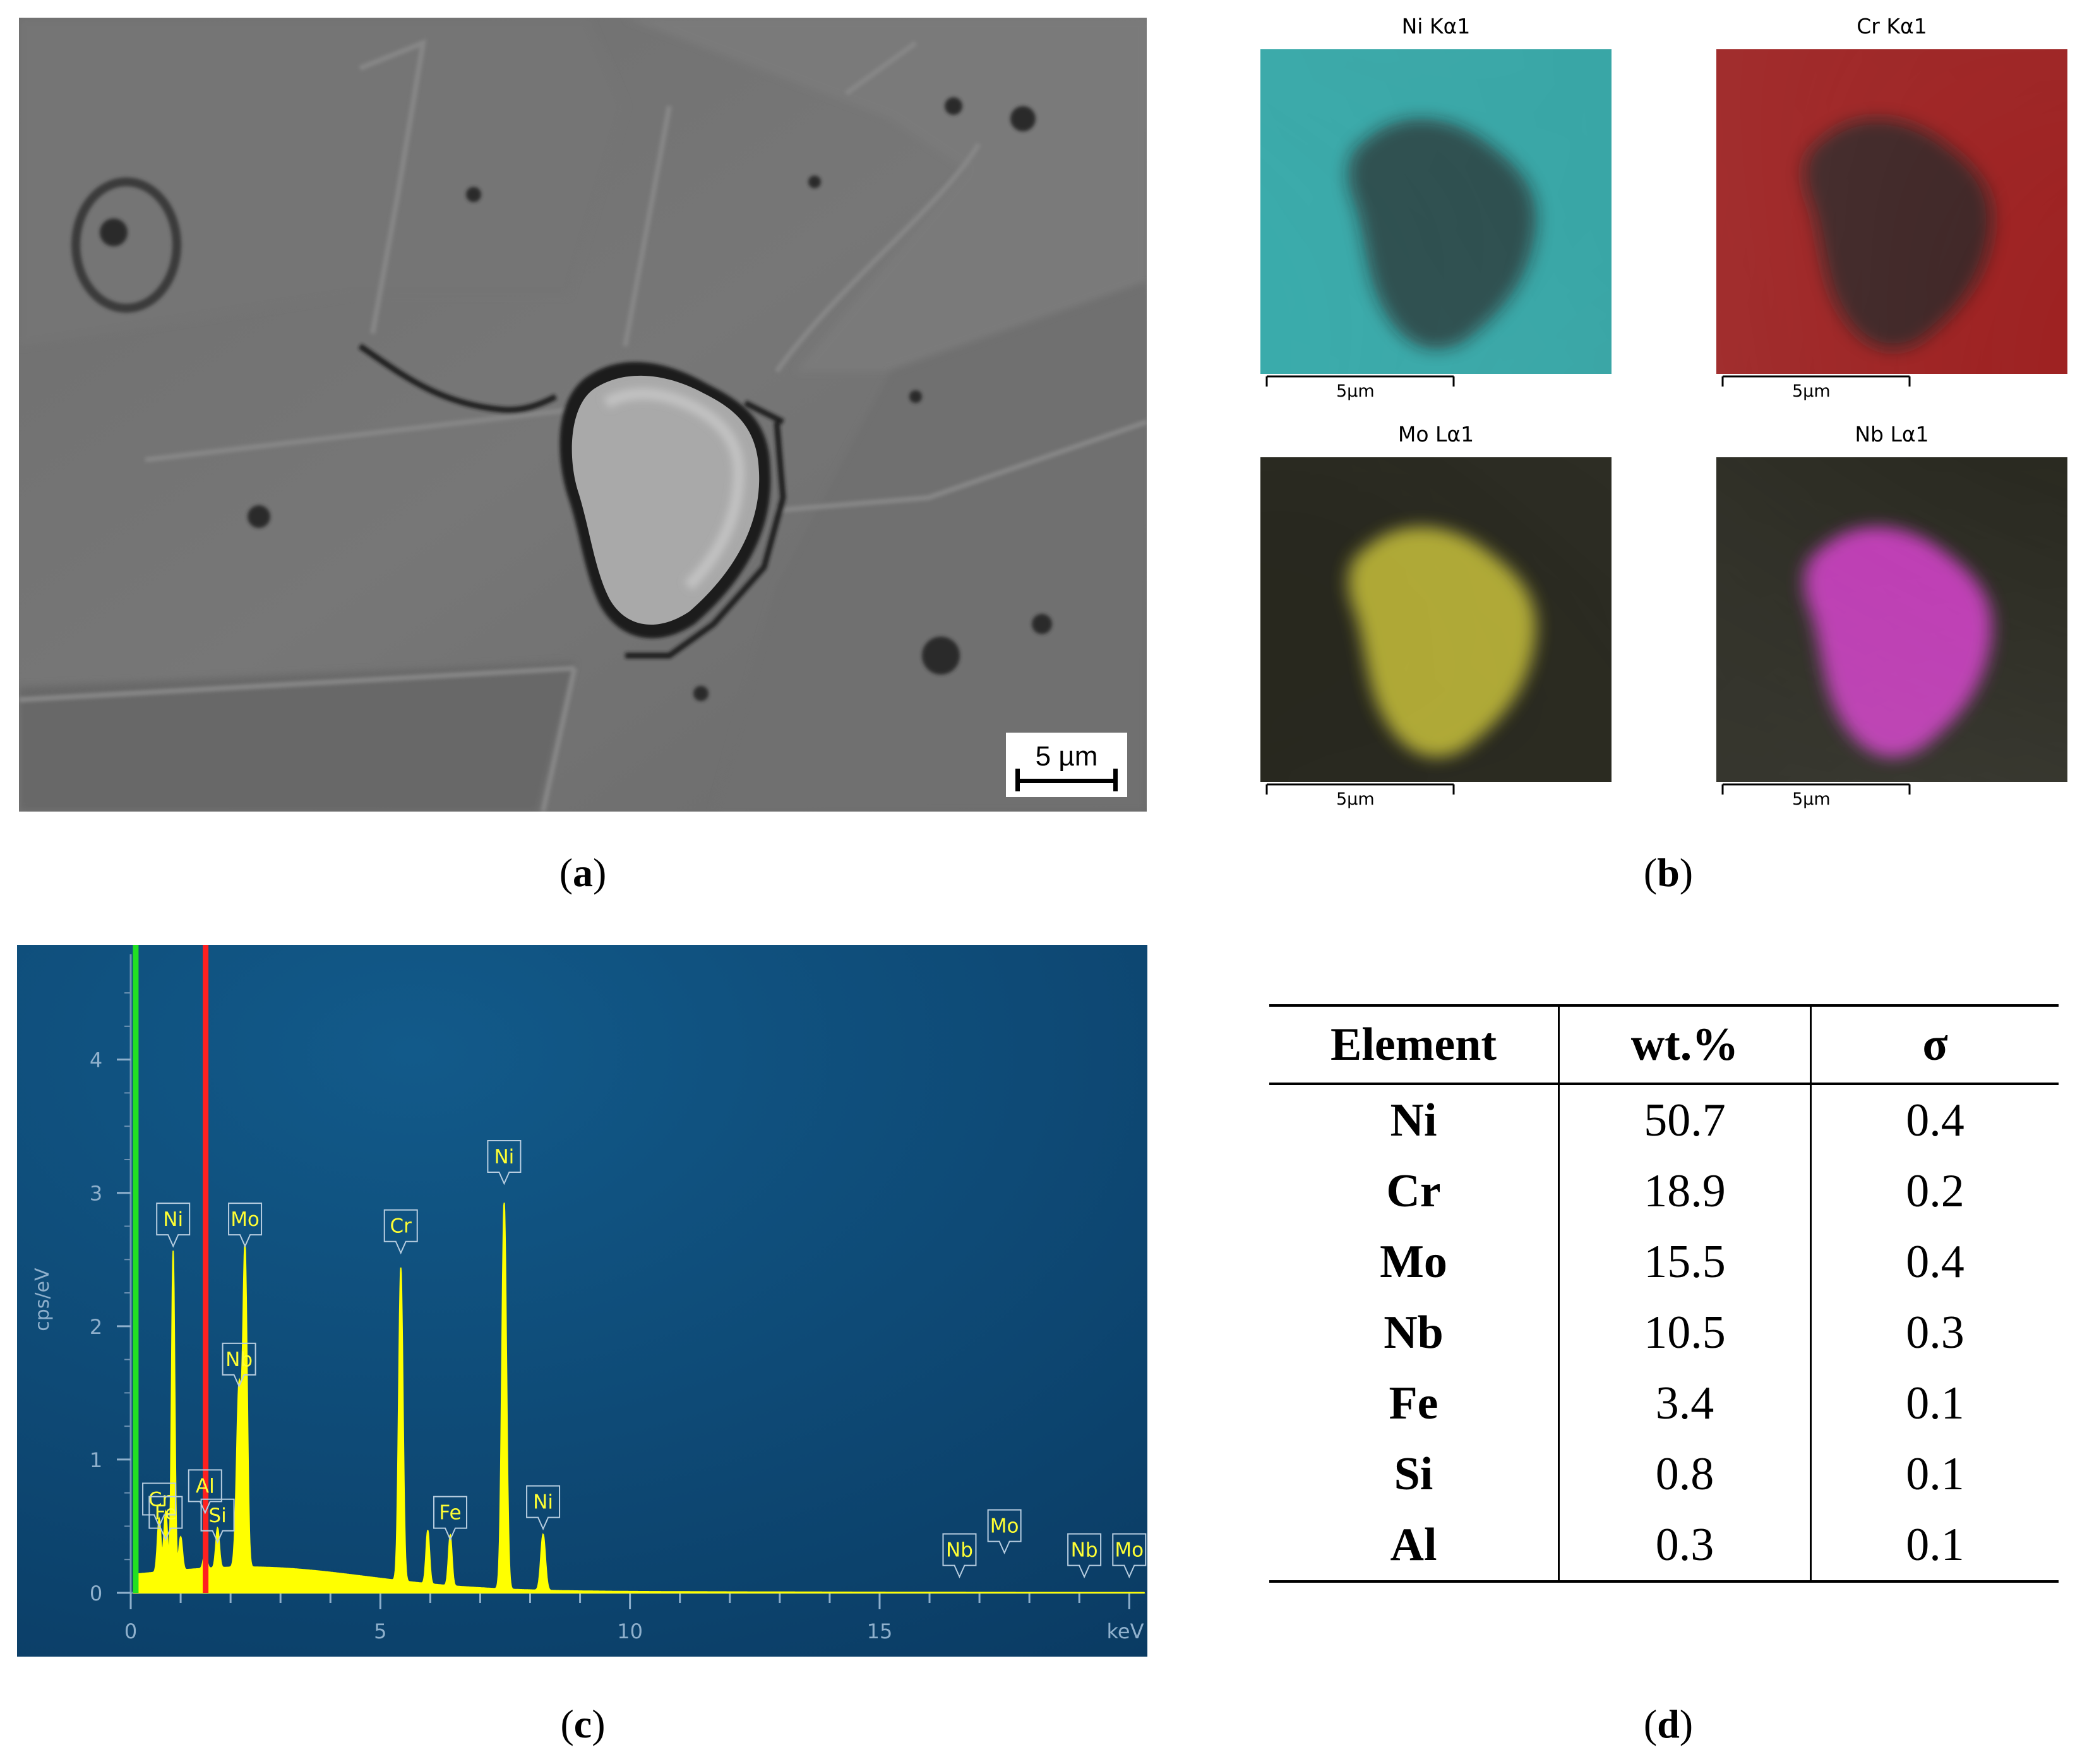 Image resolution: width=2087 pixels, height=1764 pixels. What do you see at coordinates (1685, 1262) in the screenshot?
I see `cell-wt: 15.5` at bounding box center [1685, 1262].